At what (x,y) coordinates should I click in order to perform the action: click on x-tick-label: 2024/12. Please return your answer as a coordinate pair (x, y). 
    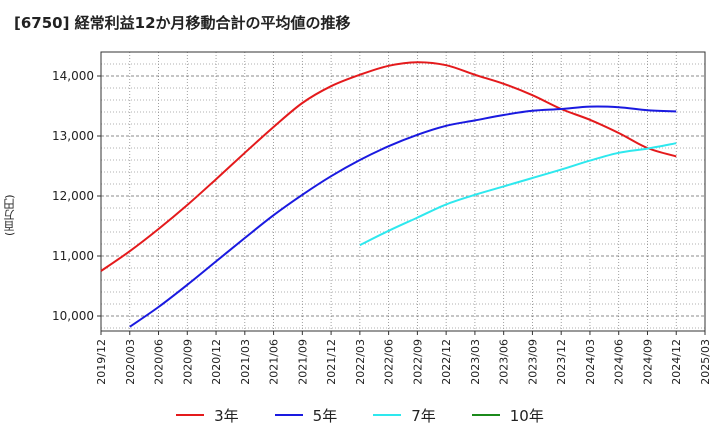
    Looking at the image, I should click on (676, 362).